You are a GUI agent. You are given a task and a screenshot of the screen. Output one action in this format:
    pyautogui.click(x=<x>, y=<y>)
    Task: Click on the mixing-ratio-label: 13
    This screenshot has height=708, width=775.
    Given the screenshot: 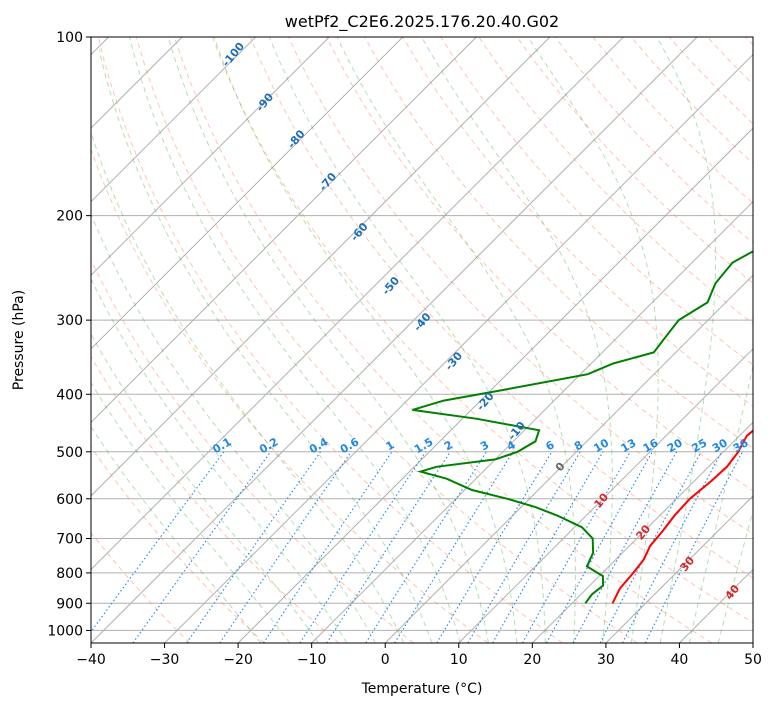 What is the action you would take?
    pyautogui.click(x=629, y=445)
    